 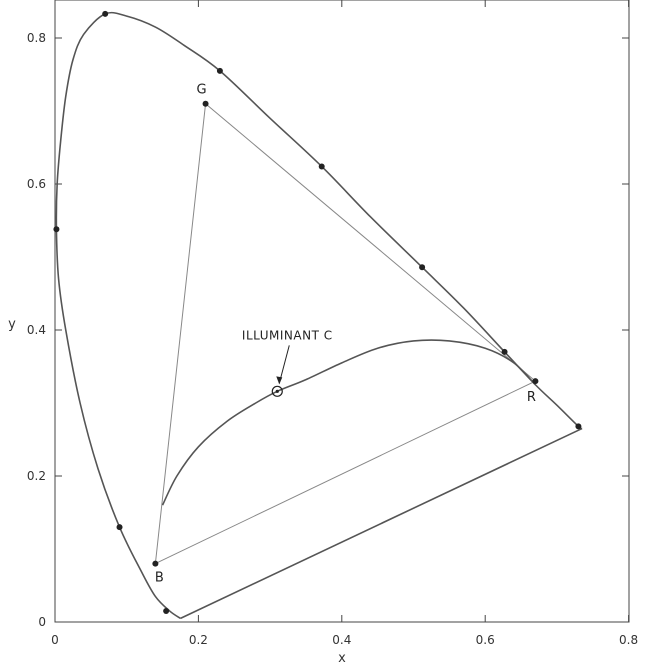 What do you see at coordinates (36, 330) in the screenshot?
I see `y-tick-label: 0.4` at bounding box center [36, 330].